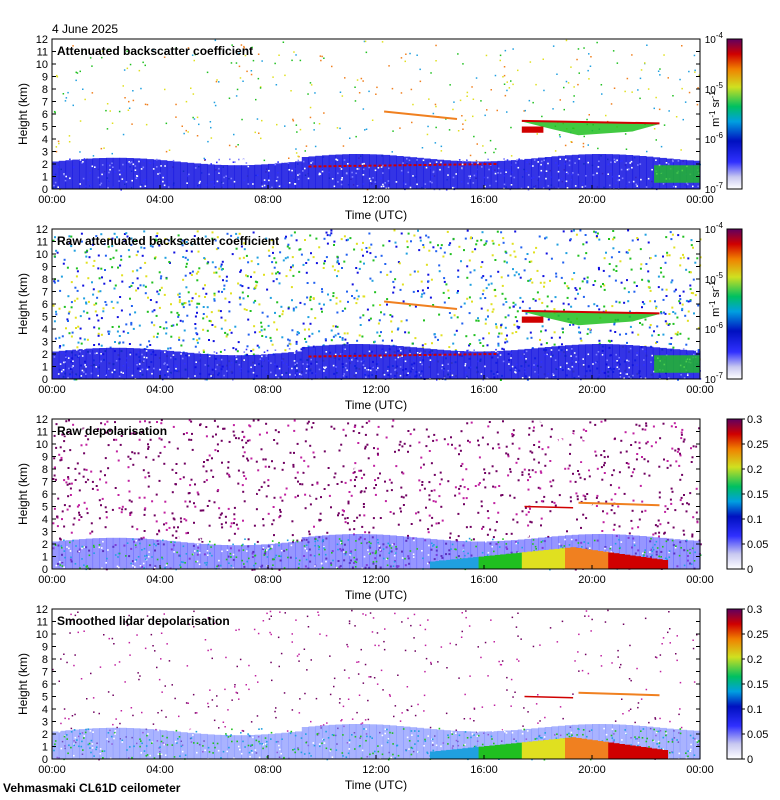  Describe the element at coordinates (168, 241) in the screenshot. I see `panel-title: Raw attenuated backscatter coefficient` at that location.